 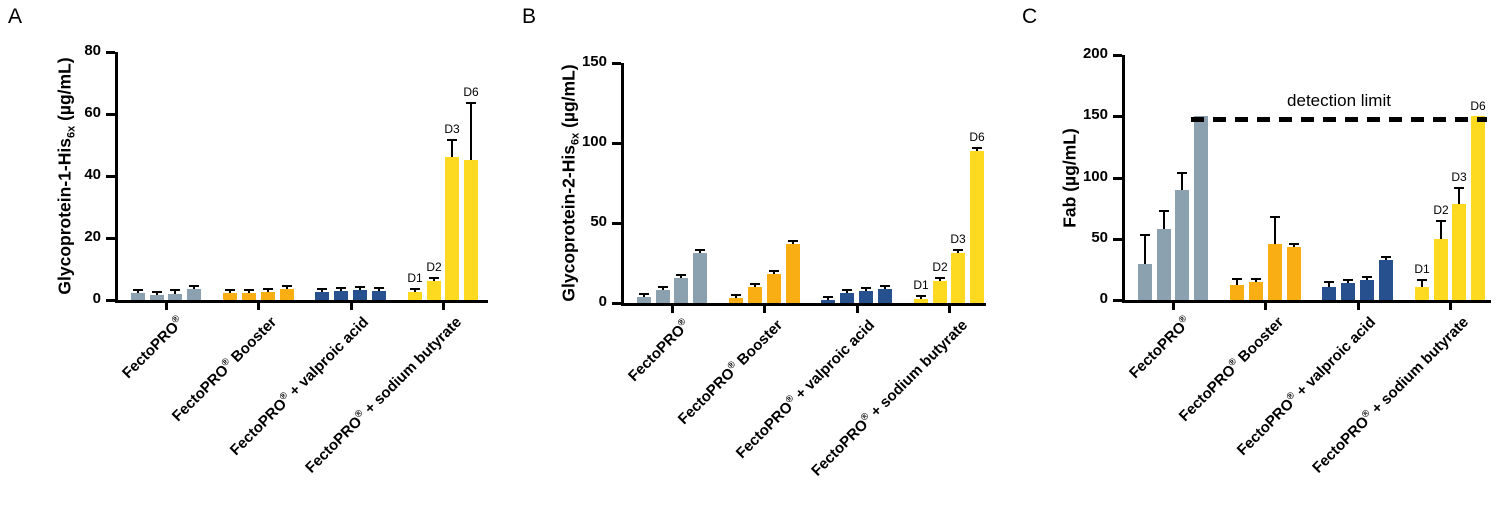 What do you see at coordinates (1095, 53) in the screenshot?
I see `y-tick-label: 200` at bounding box center [1095, 53].